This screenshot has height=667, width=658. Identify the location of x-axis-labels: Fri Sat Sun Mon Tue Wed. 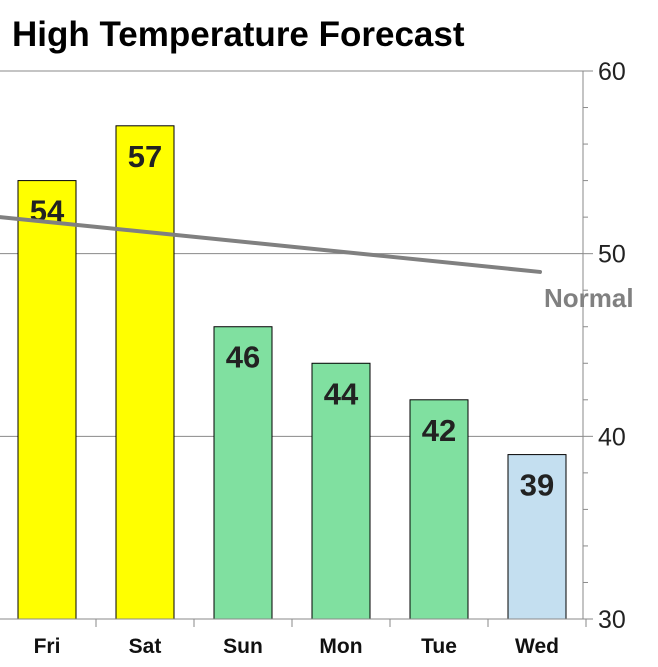
(310, 638).